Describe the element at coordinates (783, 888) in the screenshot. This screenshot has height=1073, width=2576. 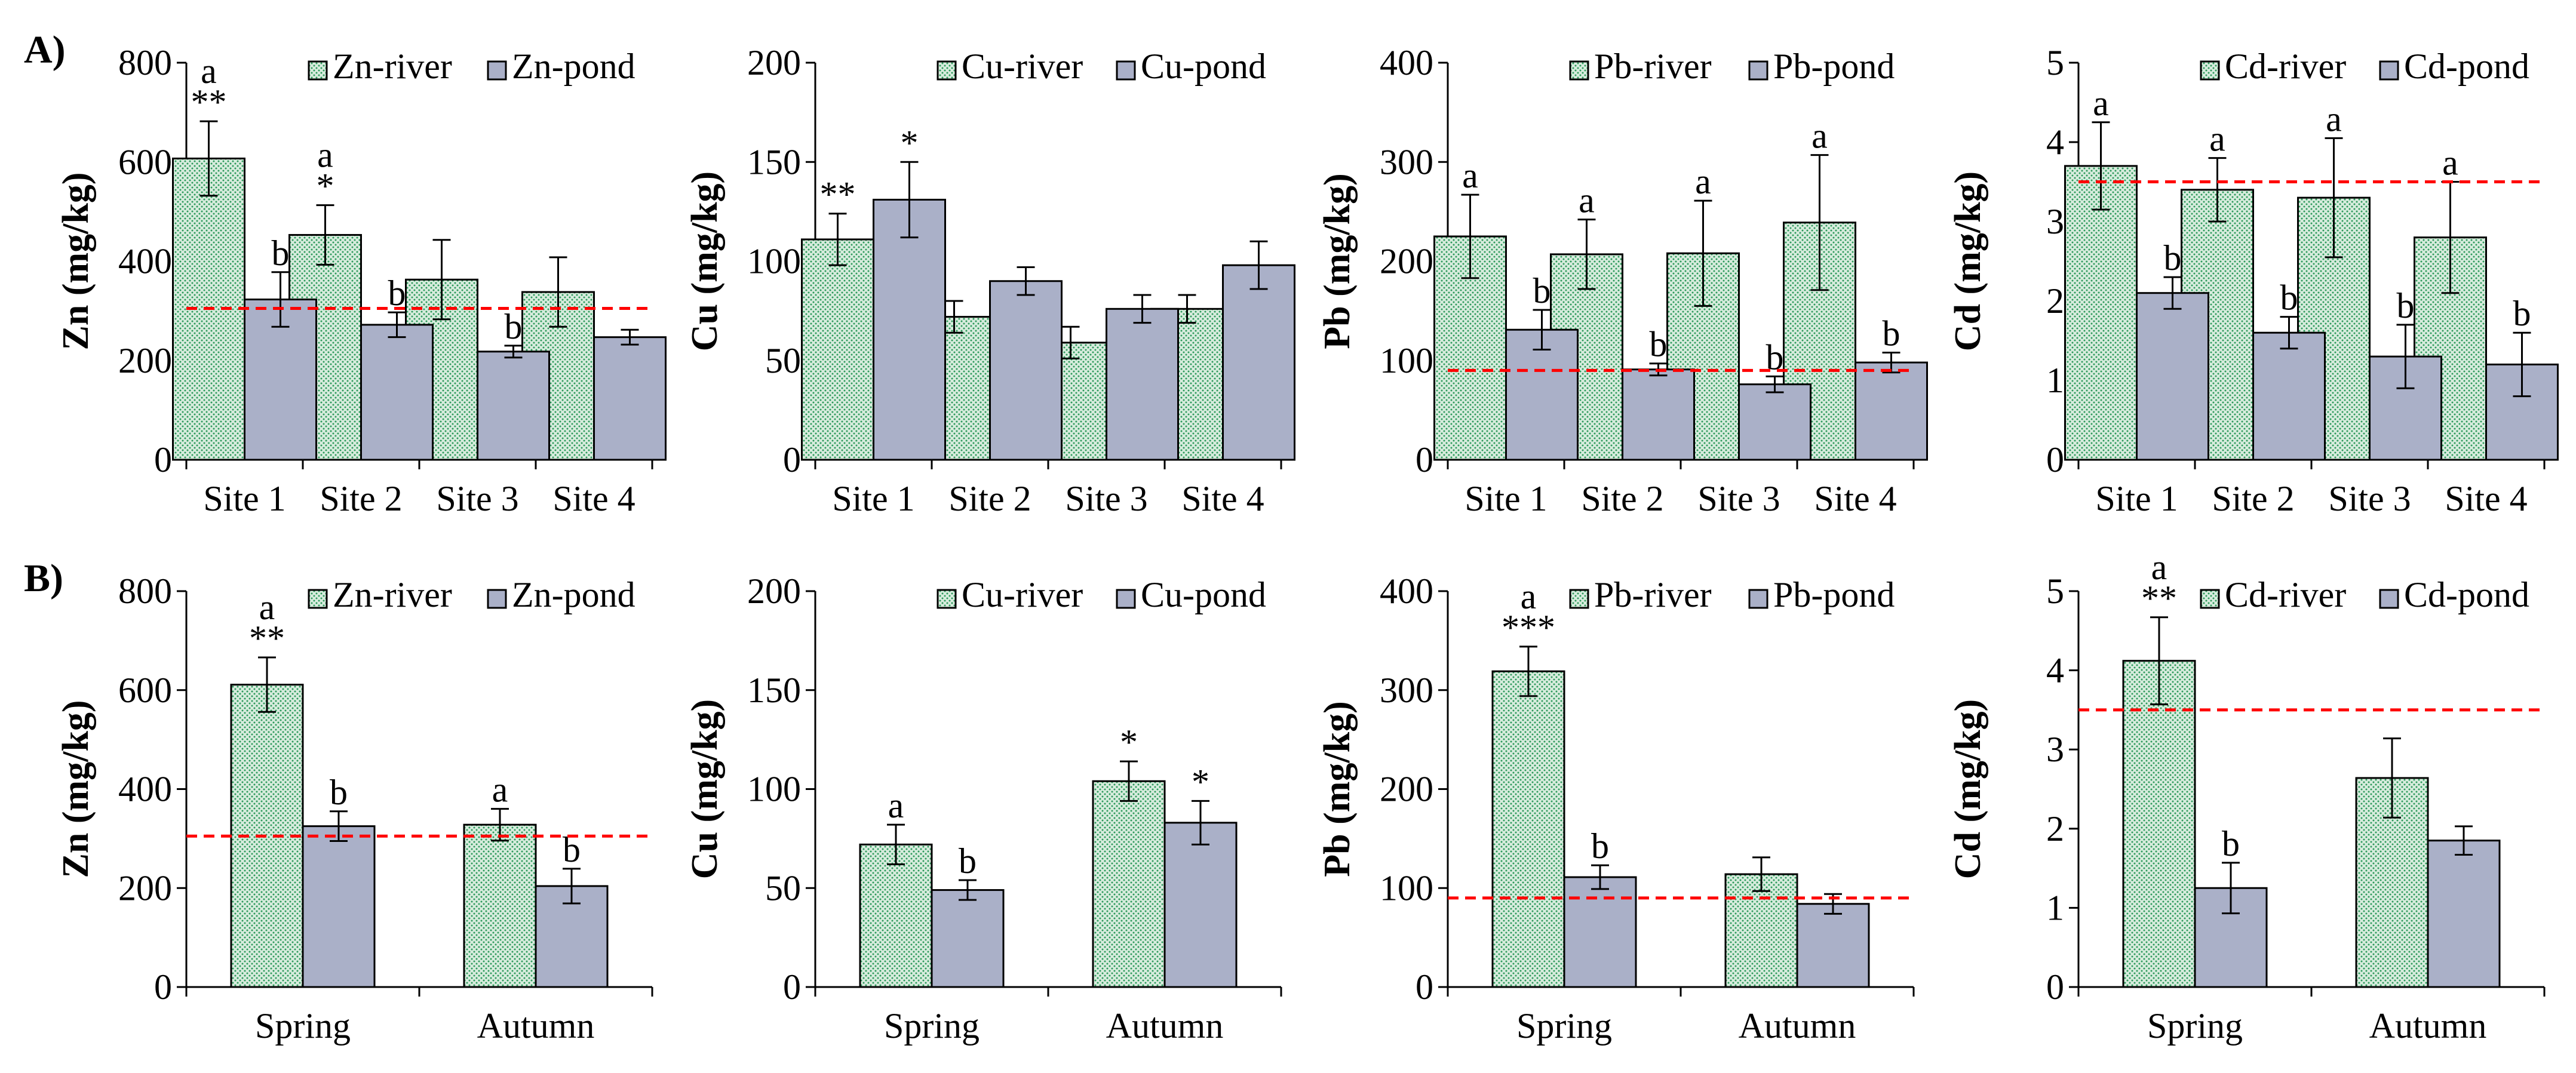
I see `y-tick-label: 50` at that location.